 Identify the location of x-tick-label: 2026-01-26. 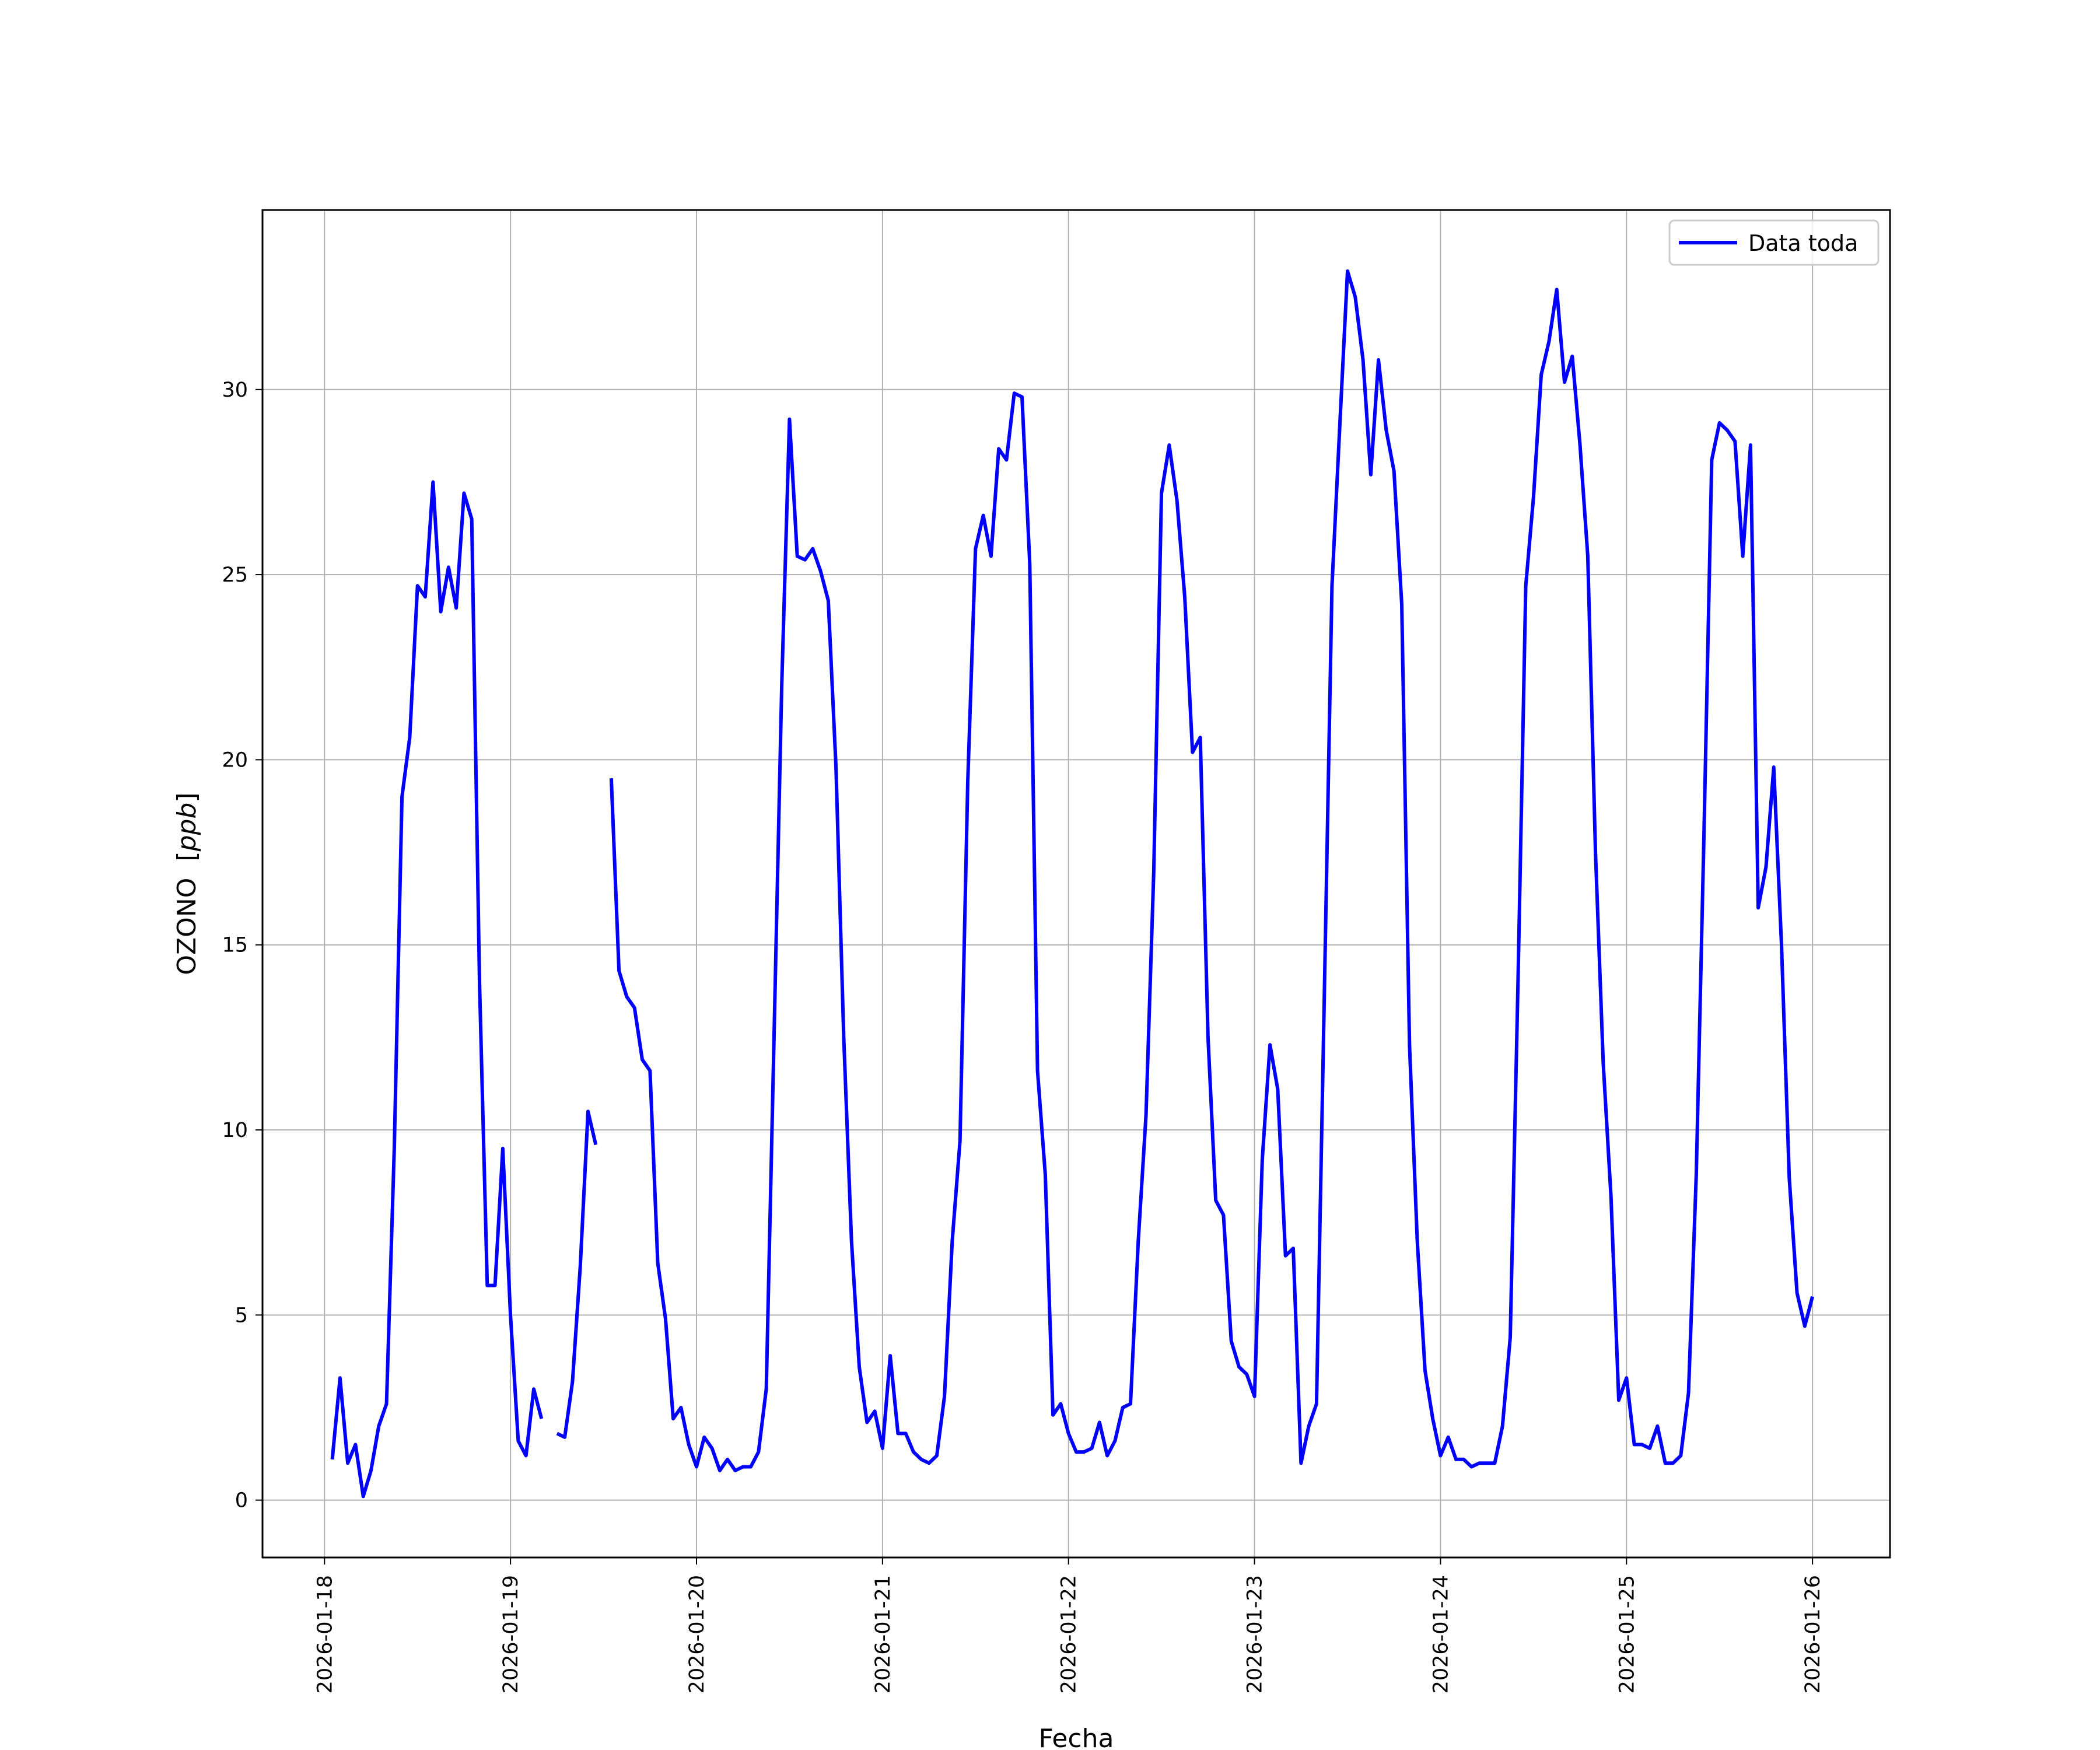
(1813, 1634).